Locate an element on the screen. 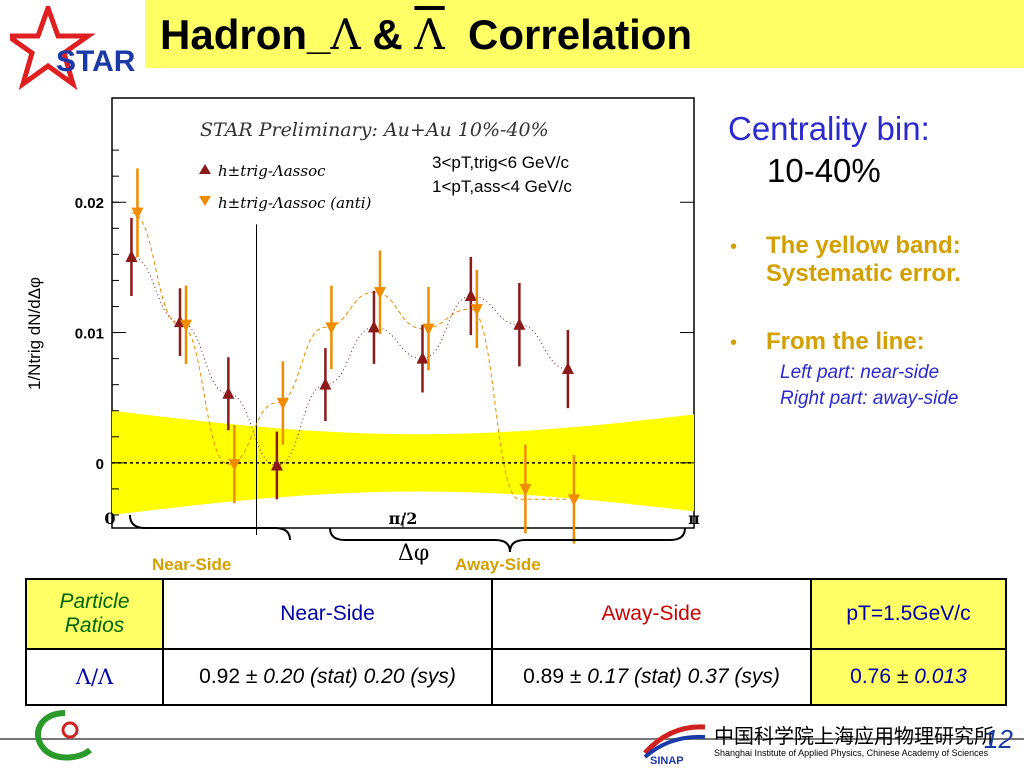  title-amp: & is located at coordinates (387, 34).